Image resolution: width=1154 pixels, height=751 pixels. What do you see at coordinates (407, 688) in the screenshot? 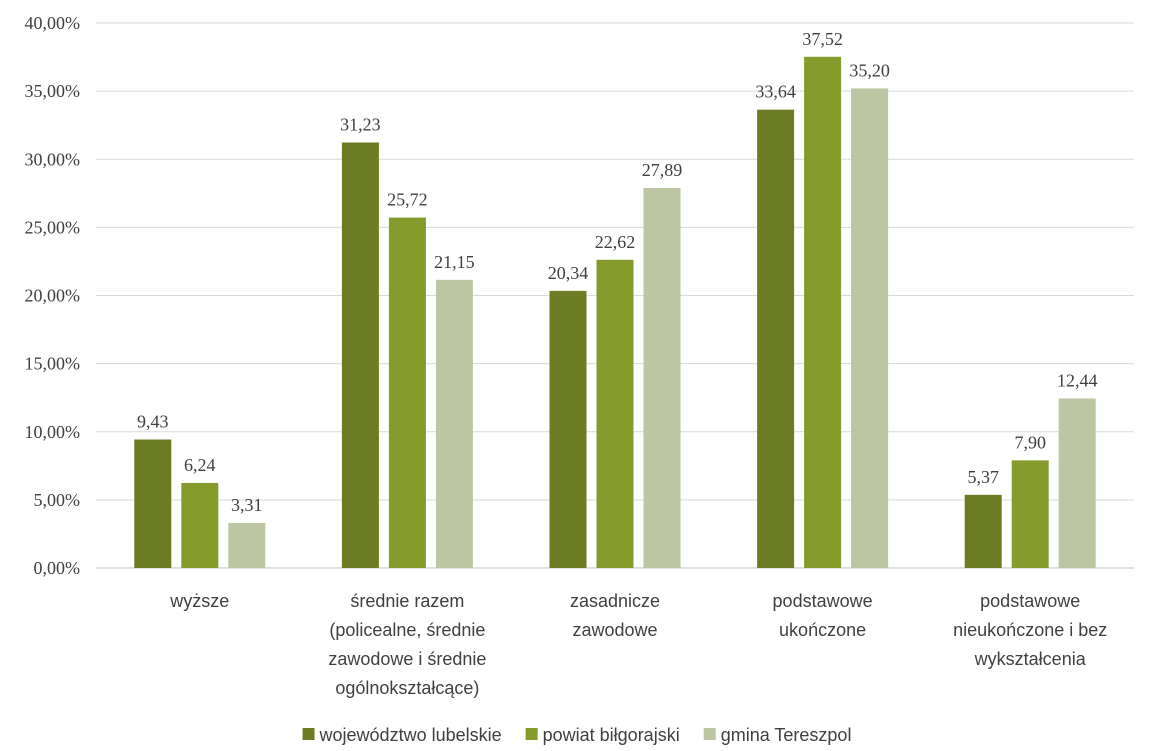
I see `category-label: ogólnokształcące)` at bounding box center [407, 688].